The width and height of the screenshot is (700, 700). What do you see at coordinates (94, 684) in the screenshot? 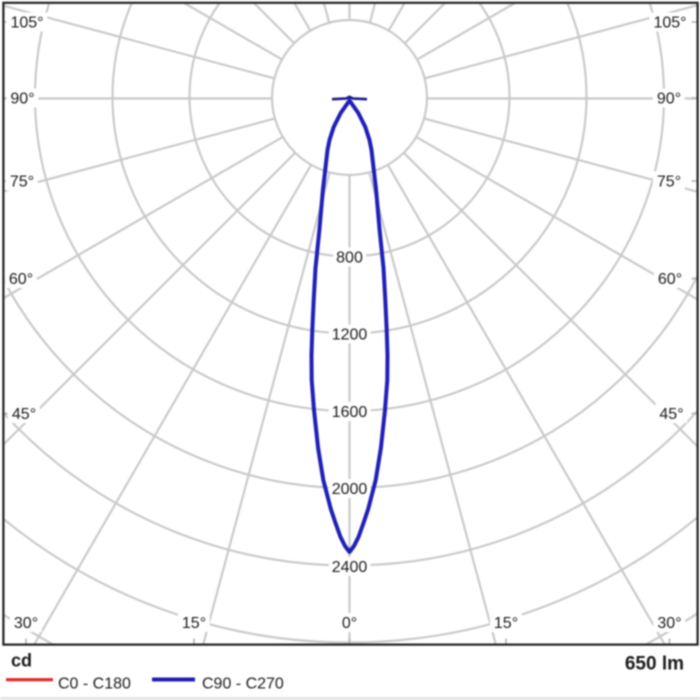
I see `svg-text: C0 - C180` at bounding box center [94, 684].